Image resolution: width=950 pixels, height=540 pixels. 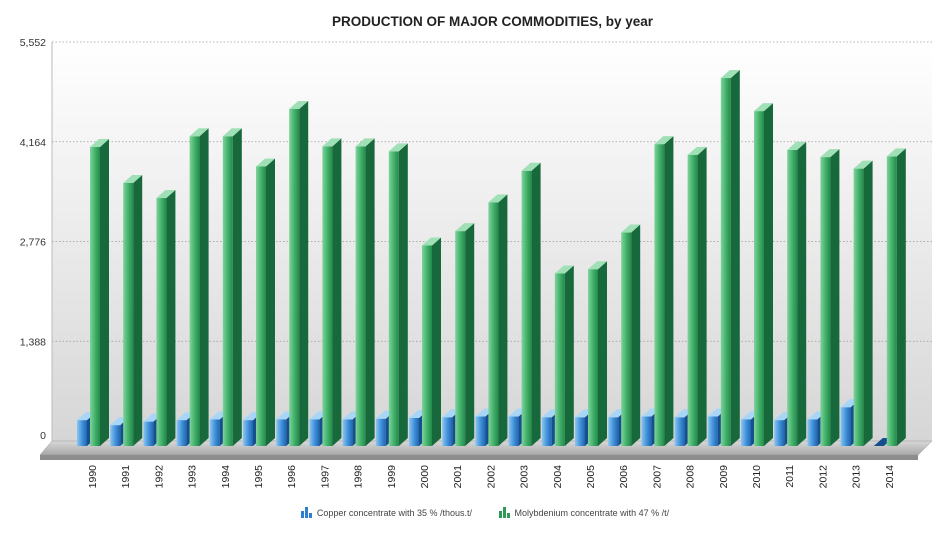 What do you see at coordinates (857, 477) in the screenshot?
I see `x-tick-label: 2013` at bounding box center [857, 477].